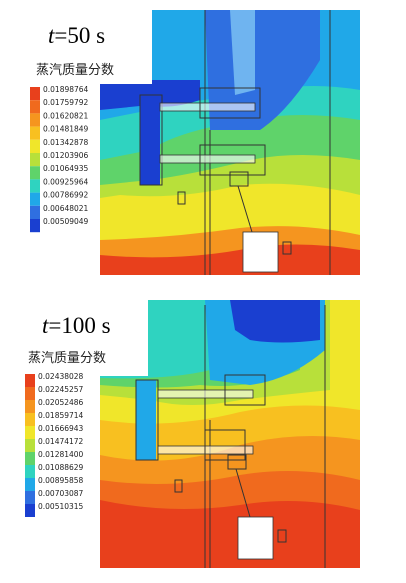 The width and height of the screenshot is (406, 583). I want to click on legend-value: 0.02245257, so click(61, 389).